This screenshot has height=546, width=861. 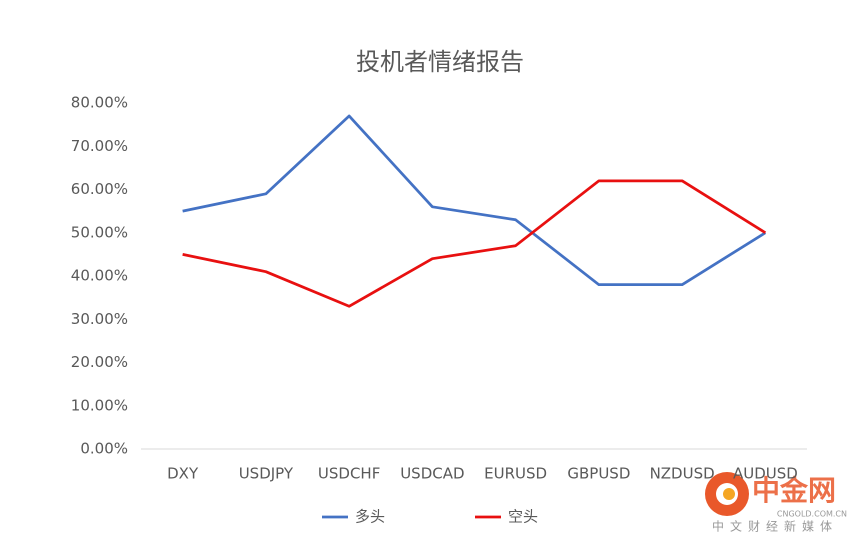 What do you see at coordinates (99, 103) in the screenshot?
I see `y-tick-label: 80.00%` at bounding box center [99, 103].